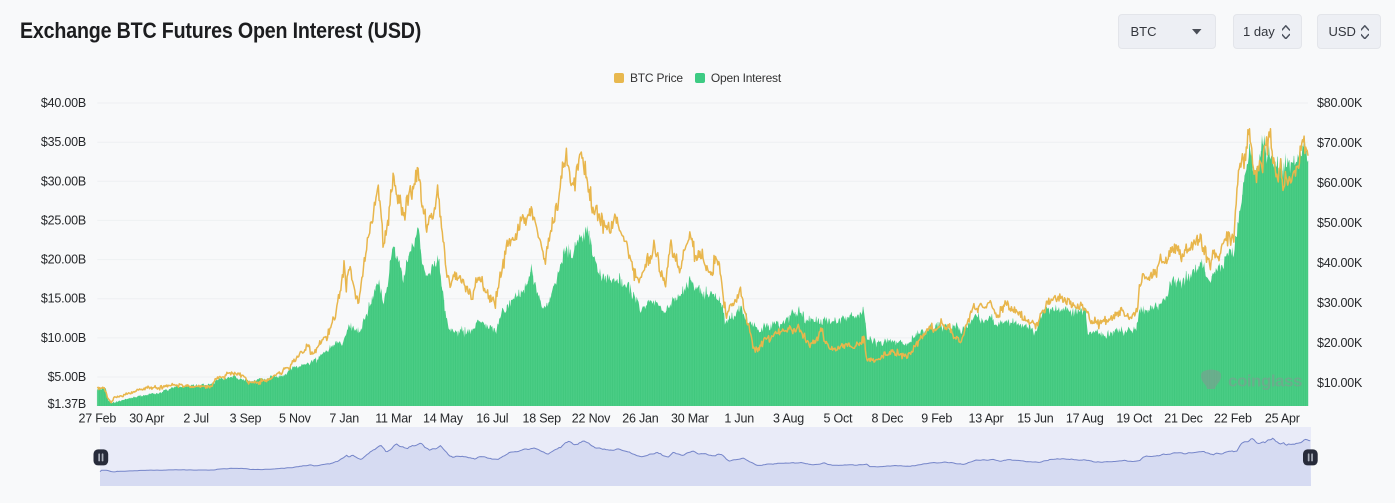  Describe the element at coordinates (443, 419) in the screenshot. I see `svg-text: 14 May` at that location.